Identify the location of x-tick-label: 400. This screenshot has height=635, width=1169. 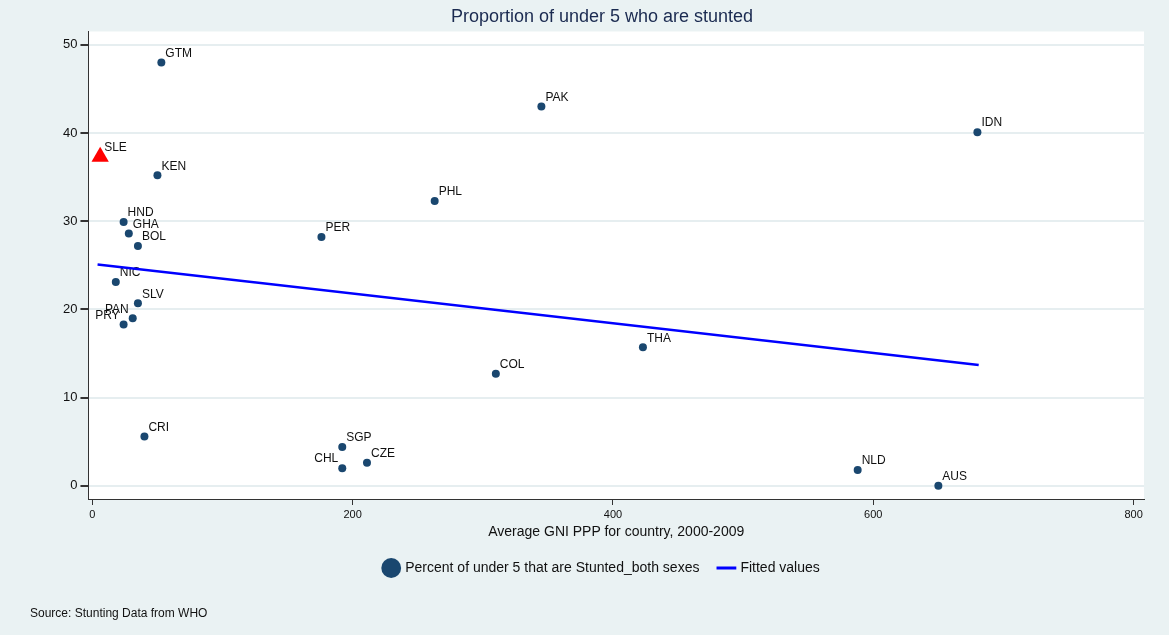
(613, 513).